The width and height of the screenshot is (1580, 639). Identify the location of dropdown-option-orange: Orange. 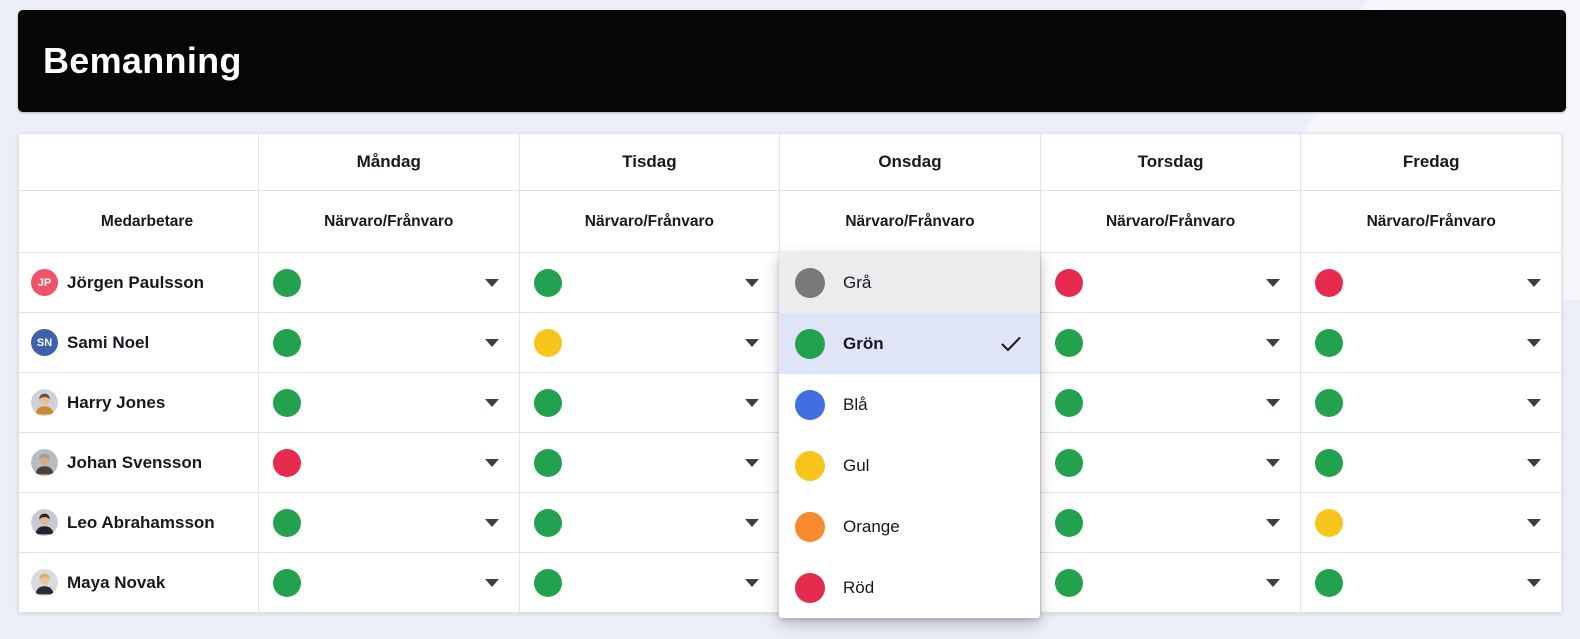
(909, 526).